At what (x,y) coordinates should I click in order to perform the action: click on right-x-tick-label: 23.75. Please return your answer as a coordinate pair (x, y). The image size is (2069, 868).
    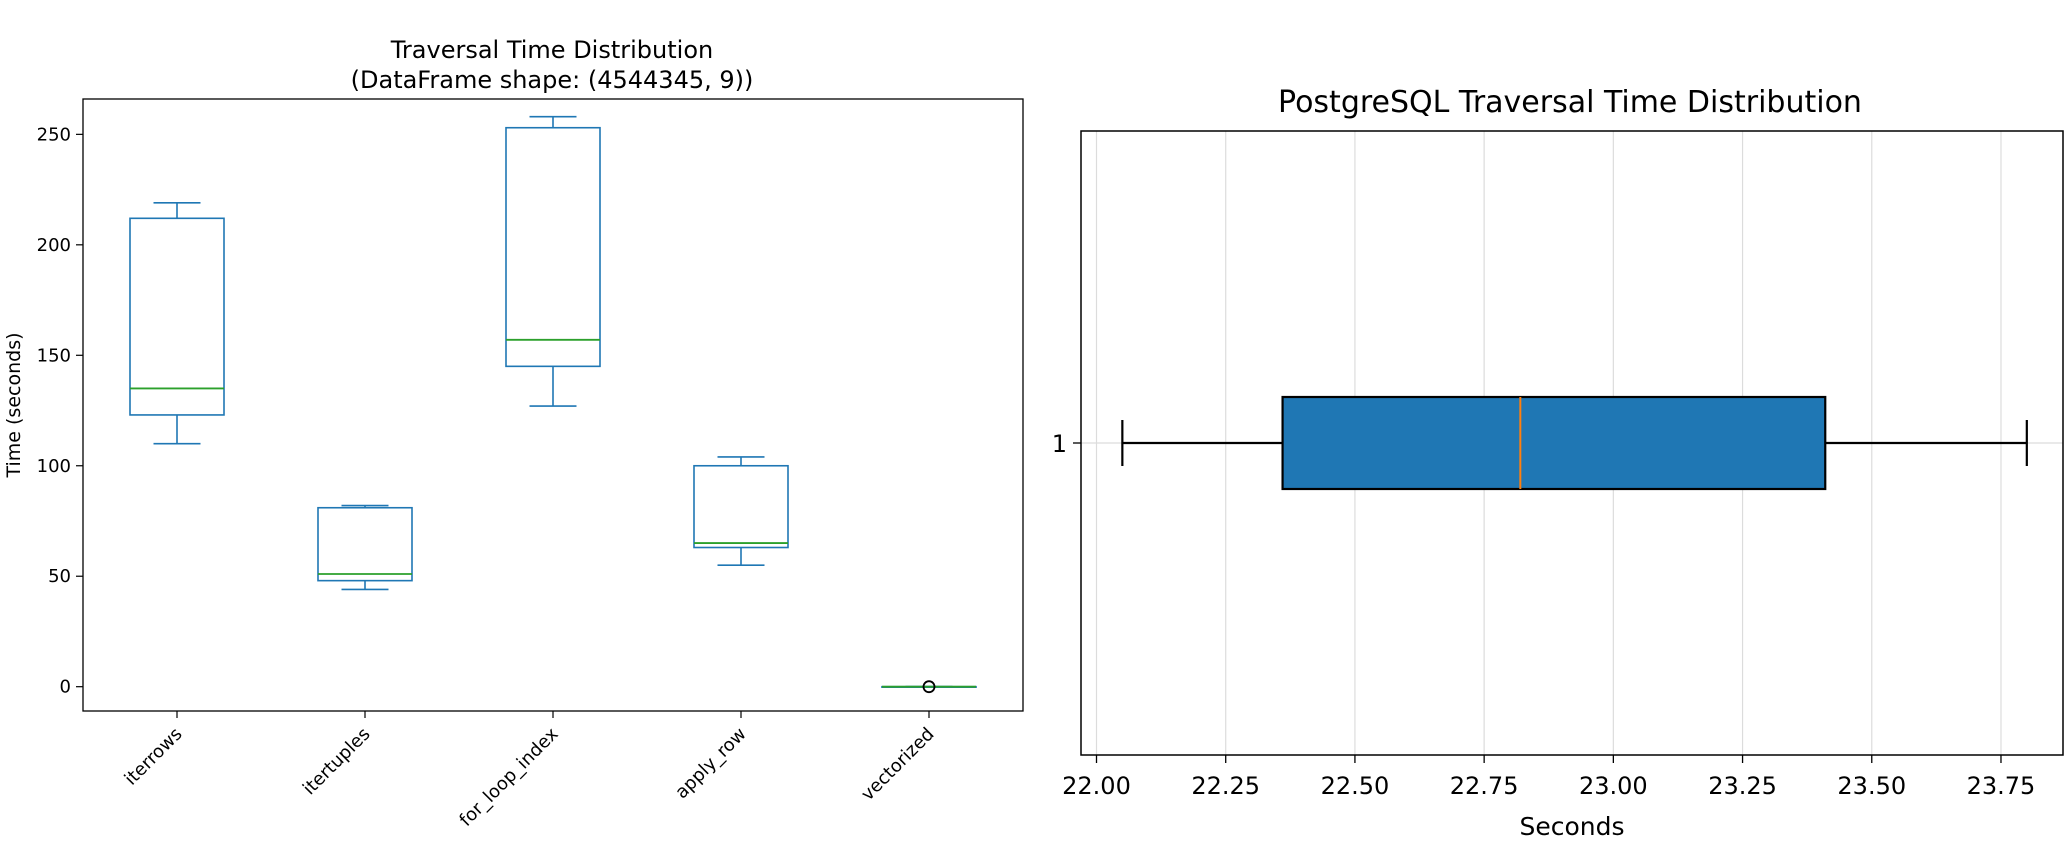
    Looking at the image, I should click on (2001, 786).